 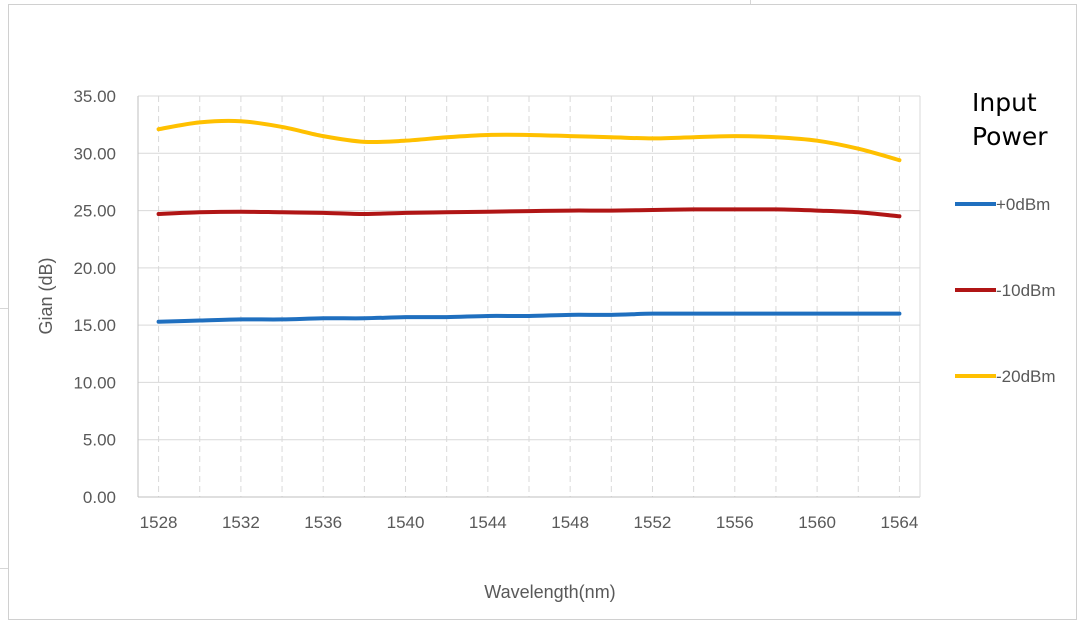 What do you see at coordinates (46, 295) in the screenshot?
I see `y-axis-label: Gian (dB)` at bounding box center [46, 295].